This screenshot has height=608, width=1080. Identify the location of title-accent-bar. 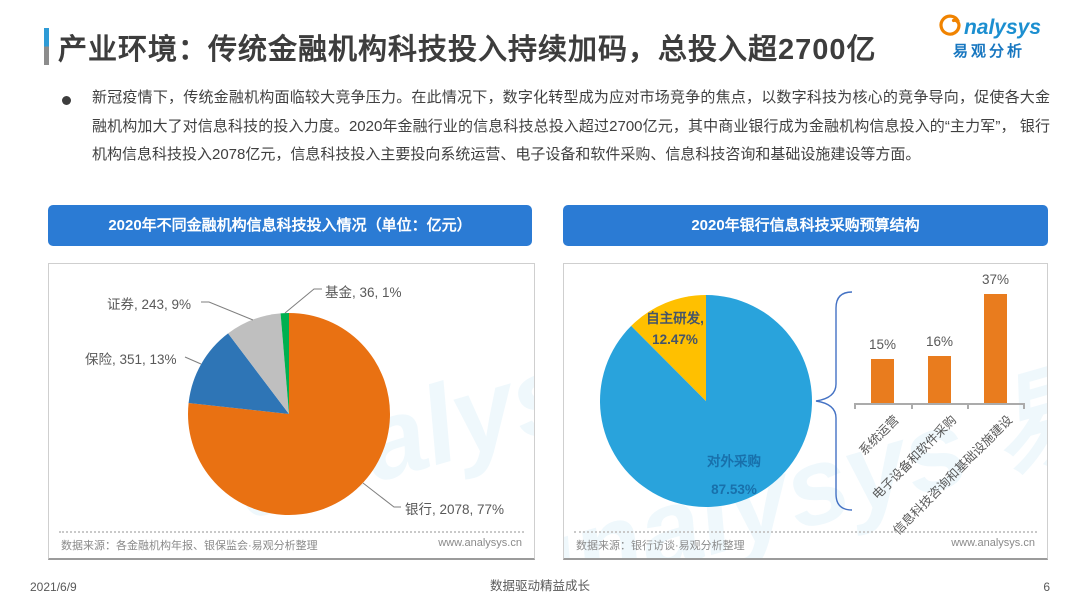
(46, 46).